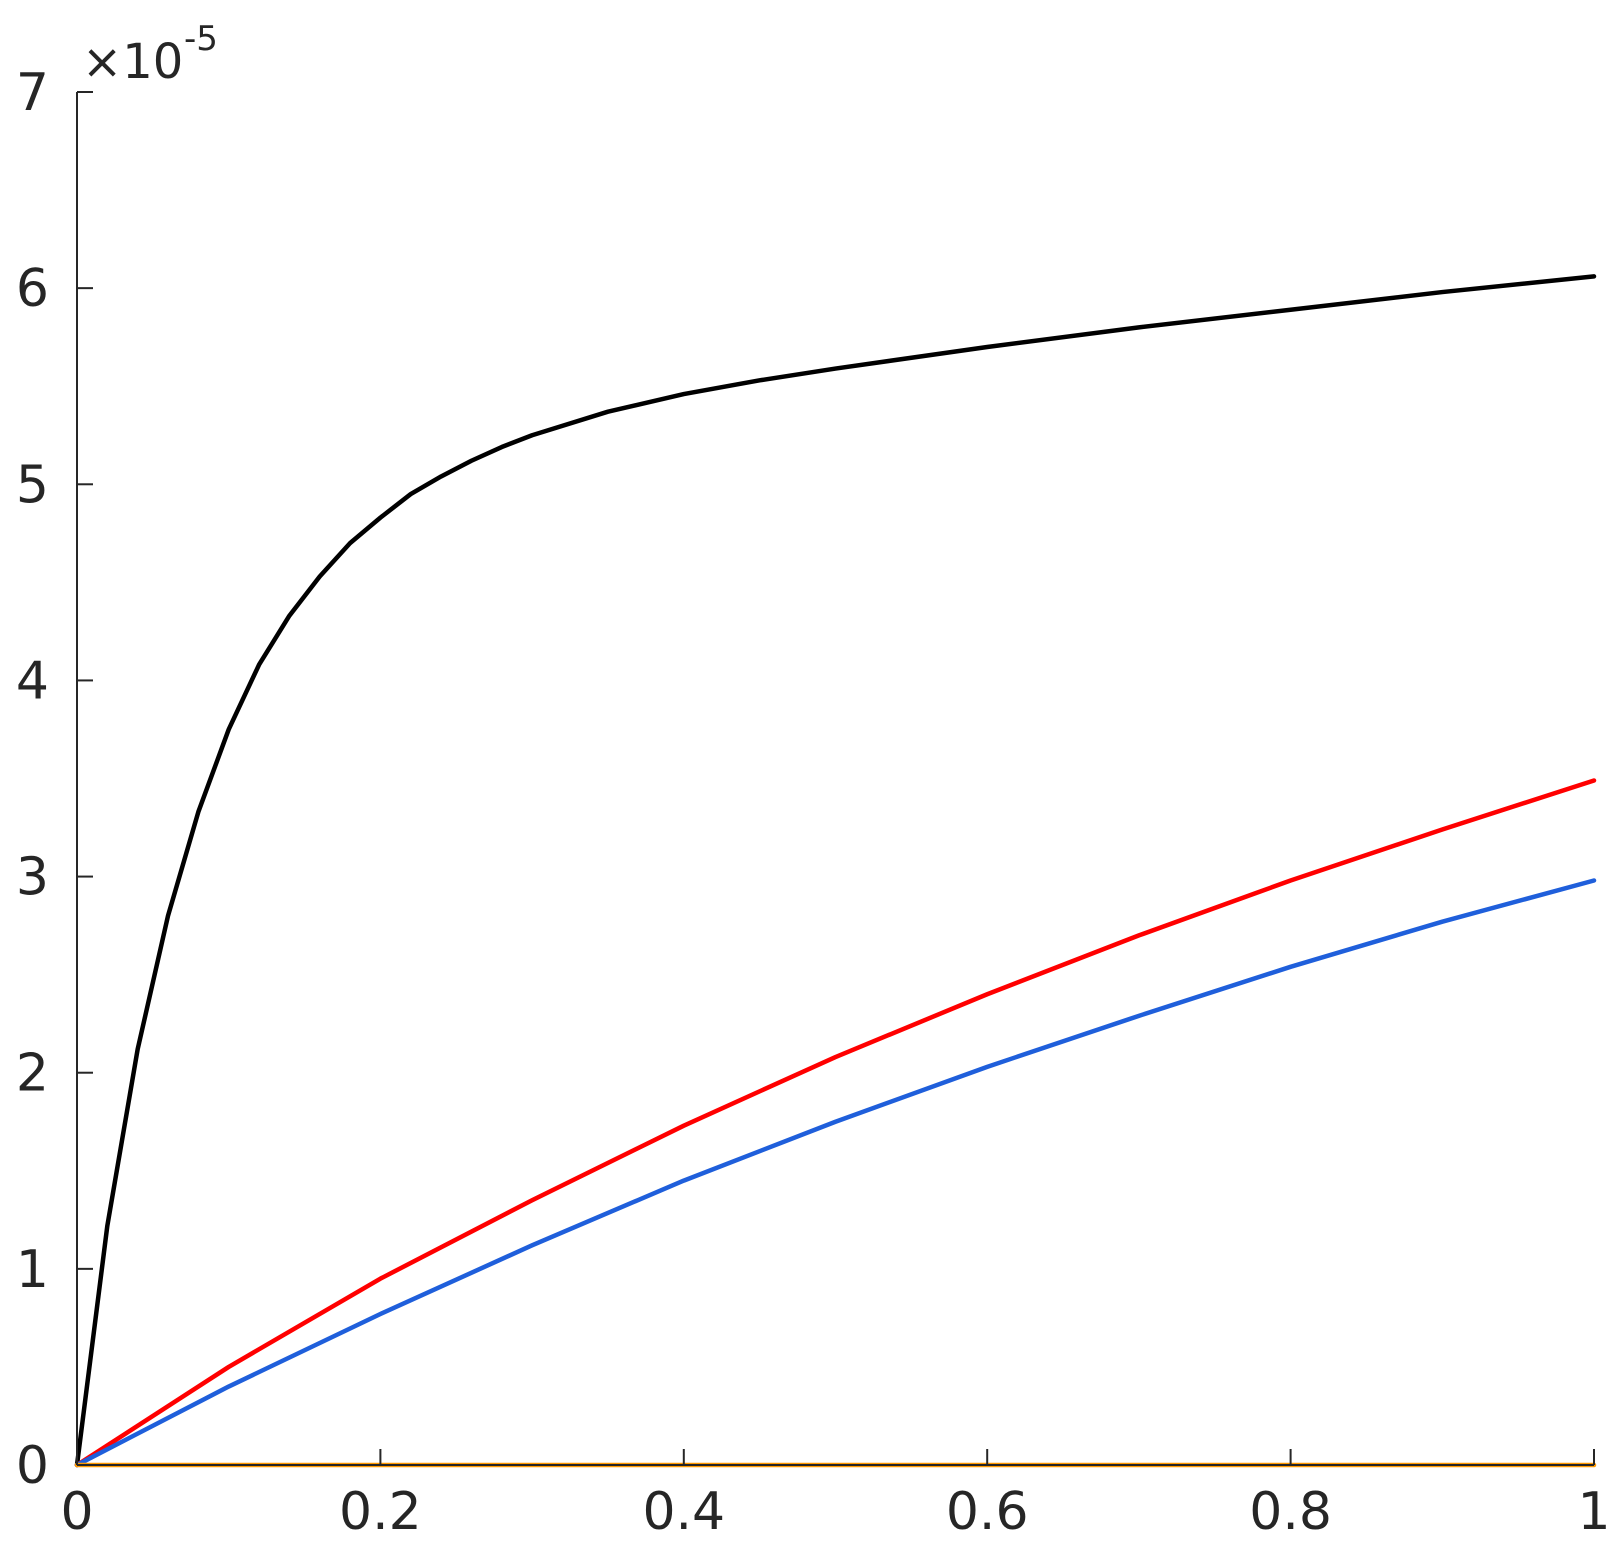 The width and height of the screenshot is (1614, 1556). Describe the element at coordinates (987, 1512) in the screenshot. I see `x-tick-label-3: 0.6` at that location.